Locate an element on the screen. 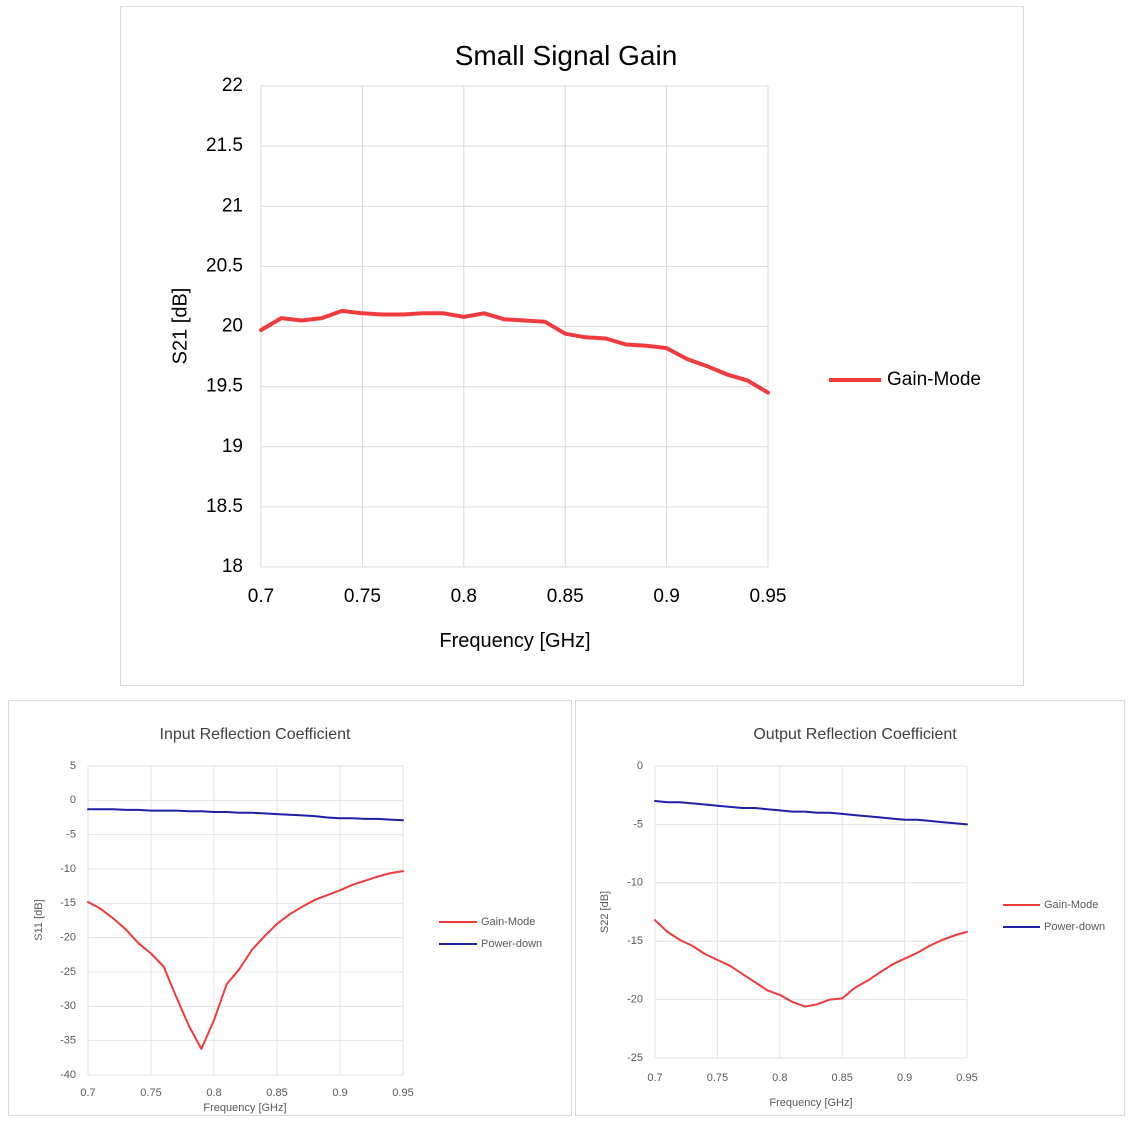 Image resolution: width=1128 pixels, height=1122 pixels. y-tick-label: 19.5 is located at coordinates (224, 386).